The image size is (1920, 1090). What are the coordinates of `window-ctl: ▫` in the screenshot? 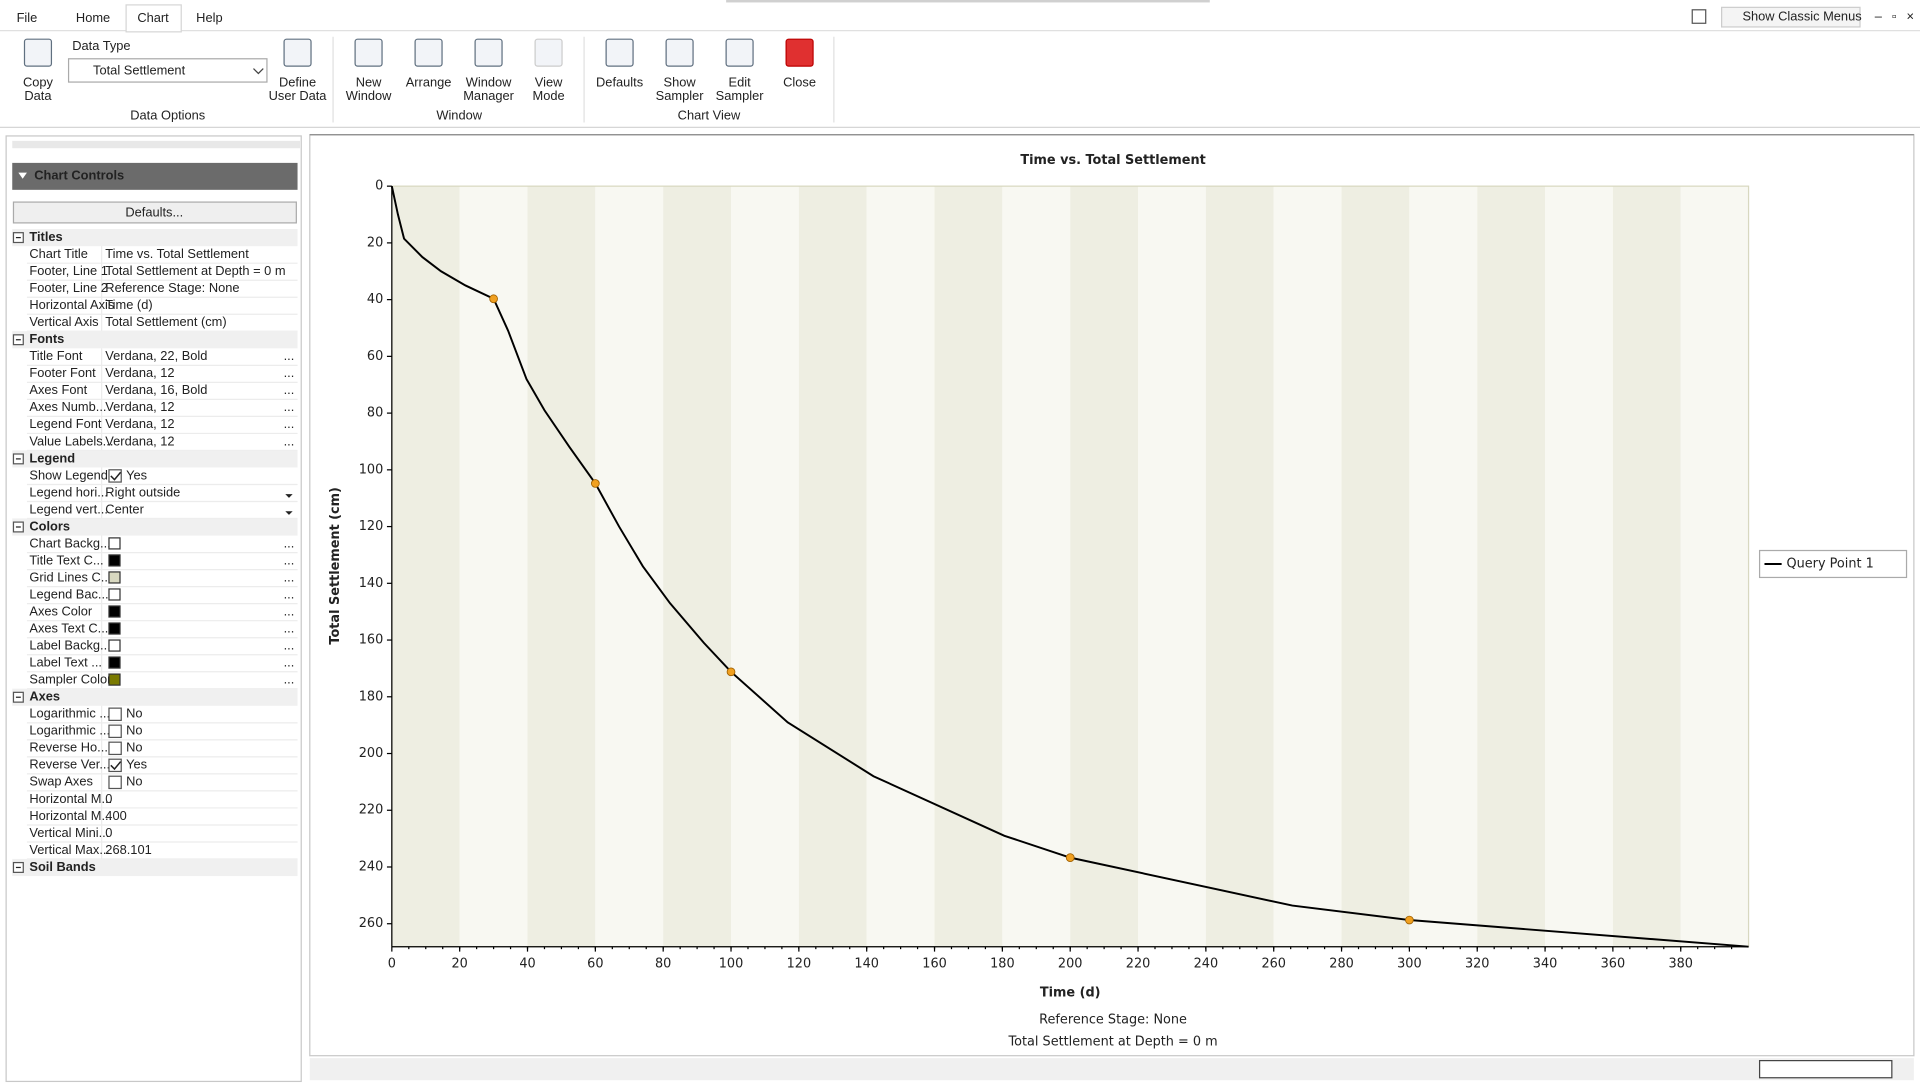 It's located at (1894, 16).